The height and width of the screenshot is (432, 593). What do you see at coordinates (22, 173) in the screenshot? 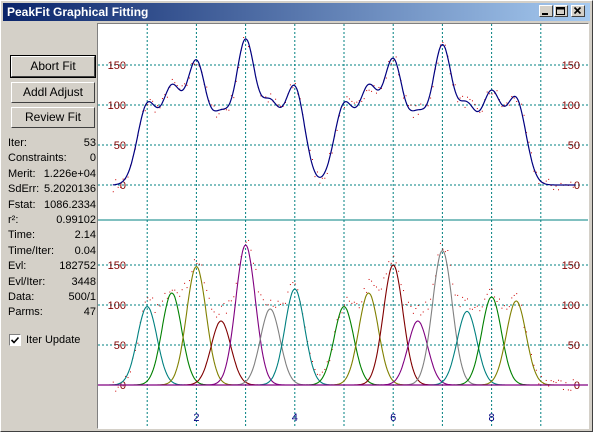
I see `stat-label: Merit:` at bounding box center [22, 173].